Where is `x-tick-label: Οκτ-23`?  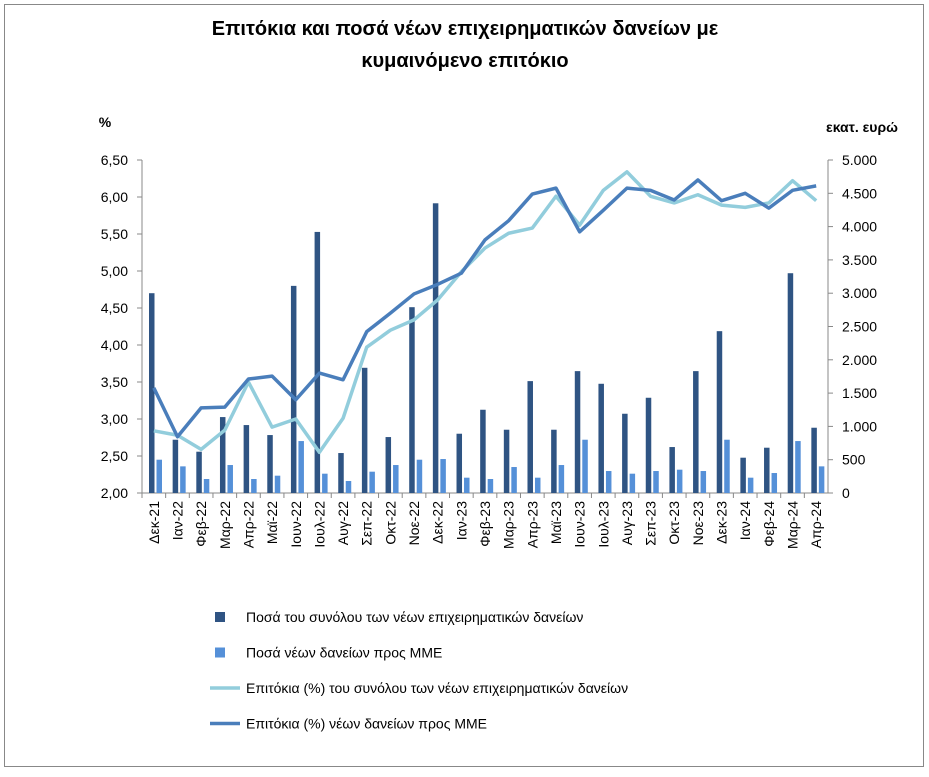
x-tick-label: Οκτ-23 is located at coordinates (674, 523).